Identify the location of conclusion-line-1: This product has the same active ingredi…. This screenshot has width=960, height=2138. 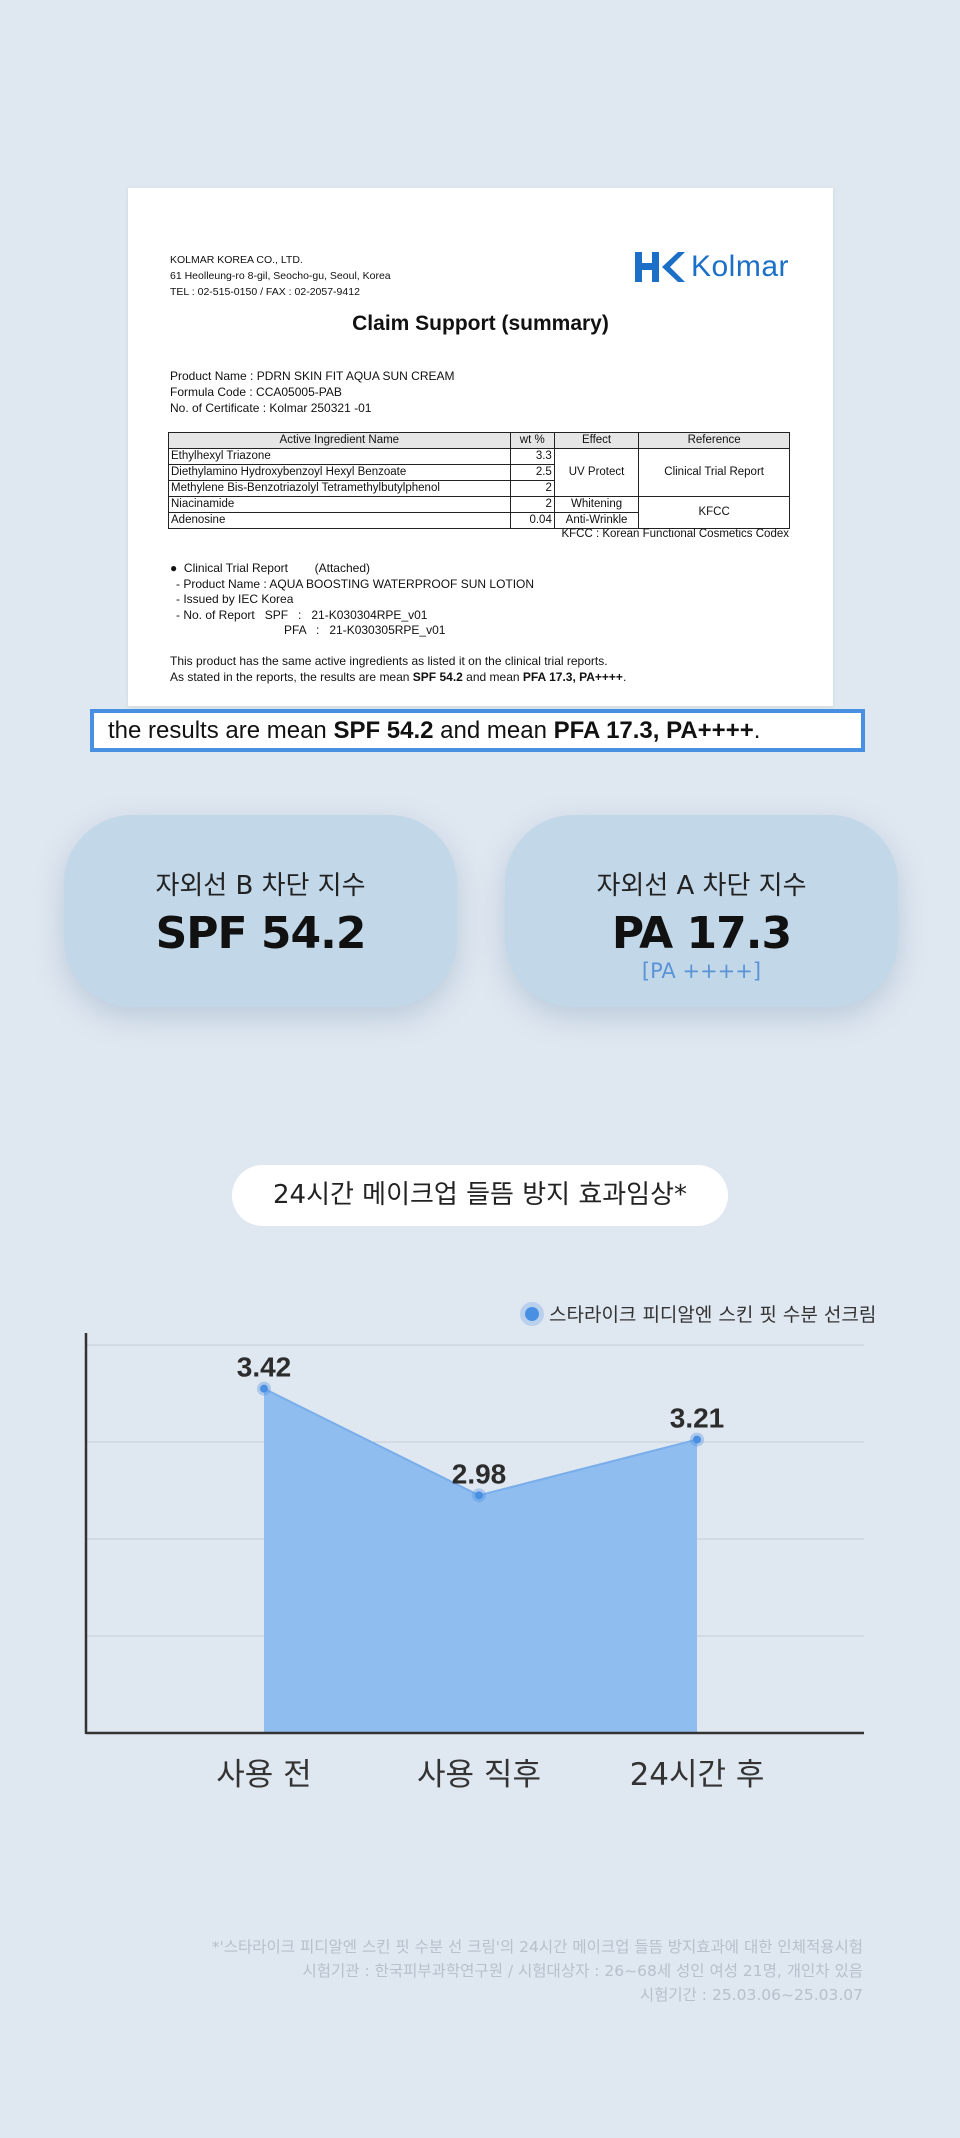
(389, 661).